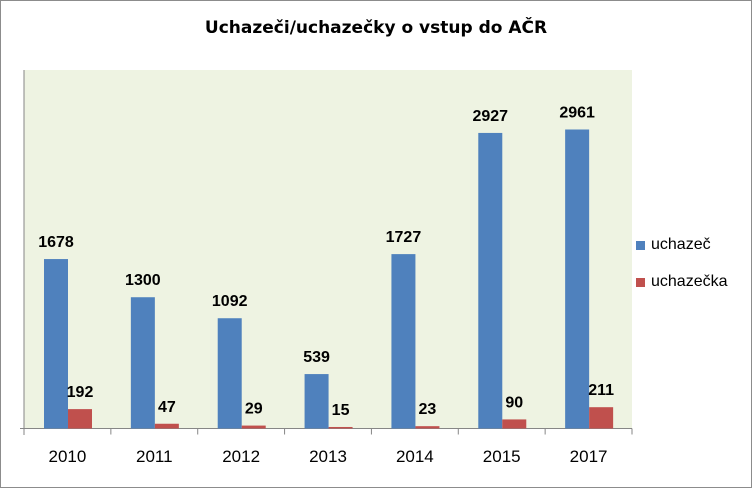  Describe the element at coordinates (490, 116) in the screenshot. I see `data-label: 2927` at that location.